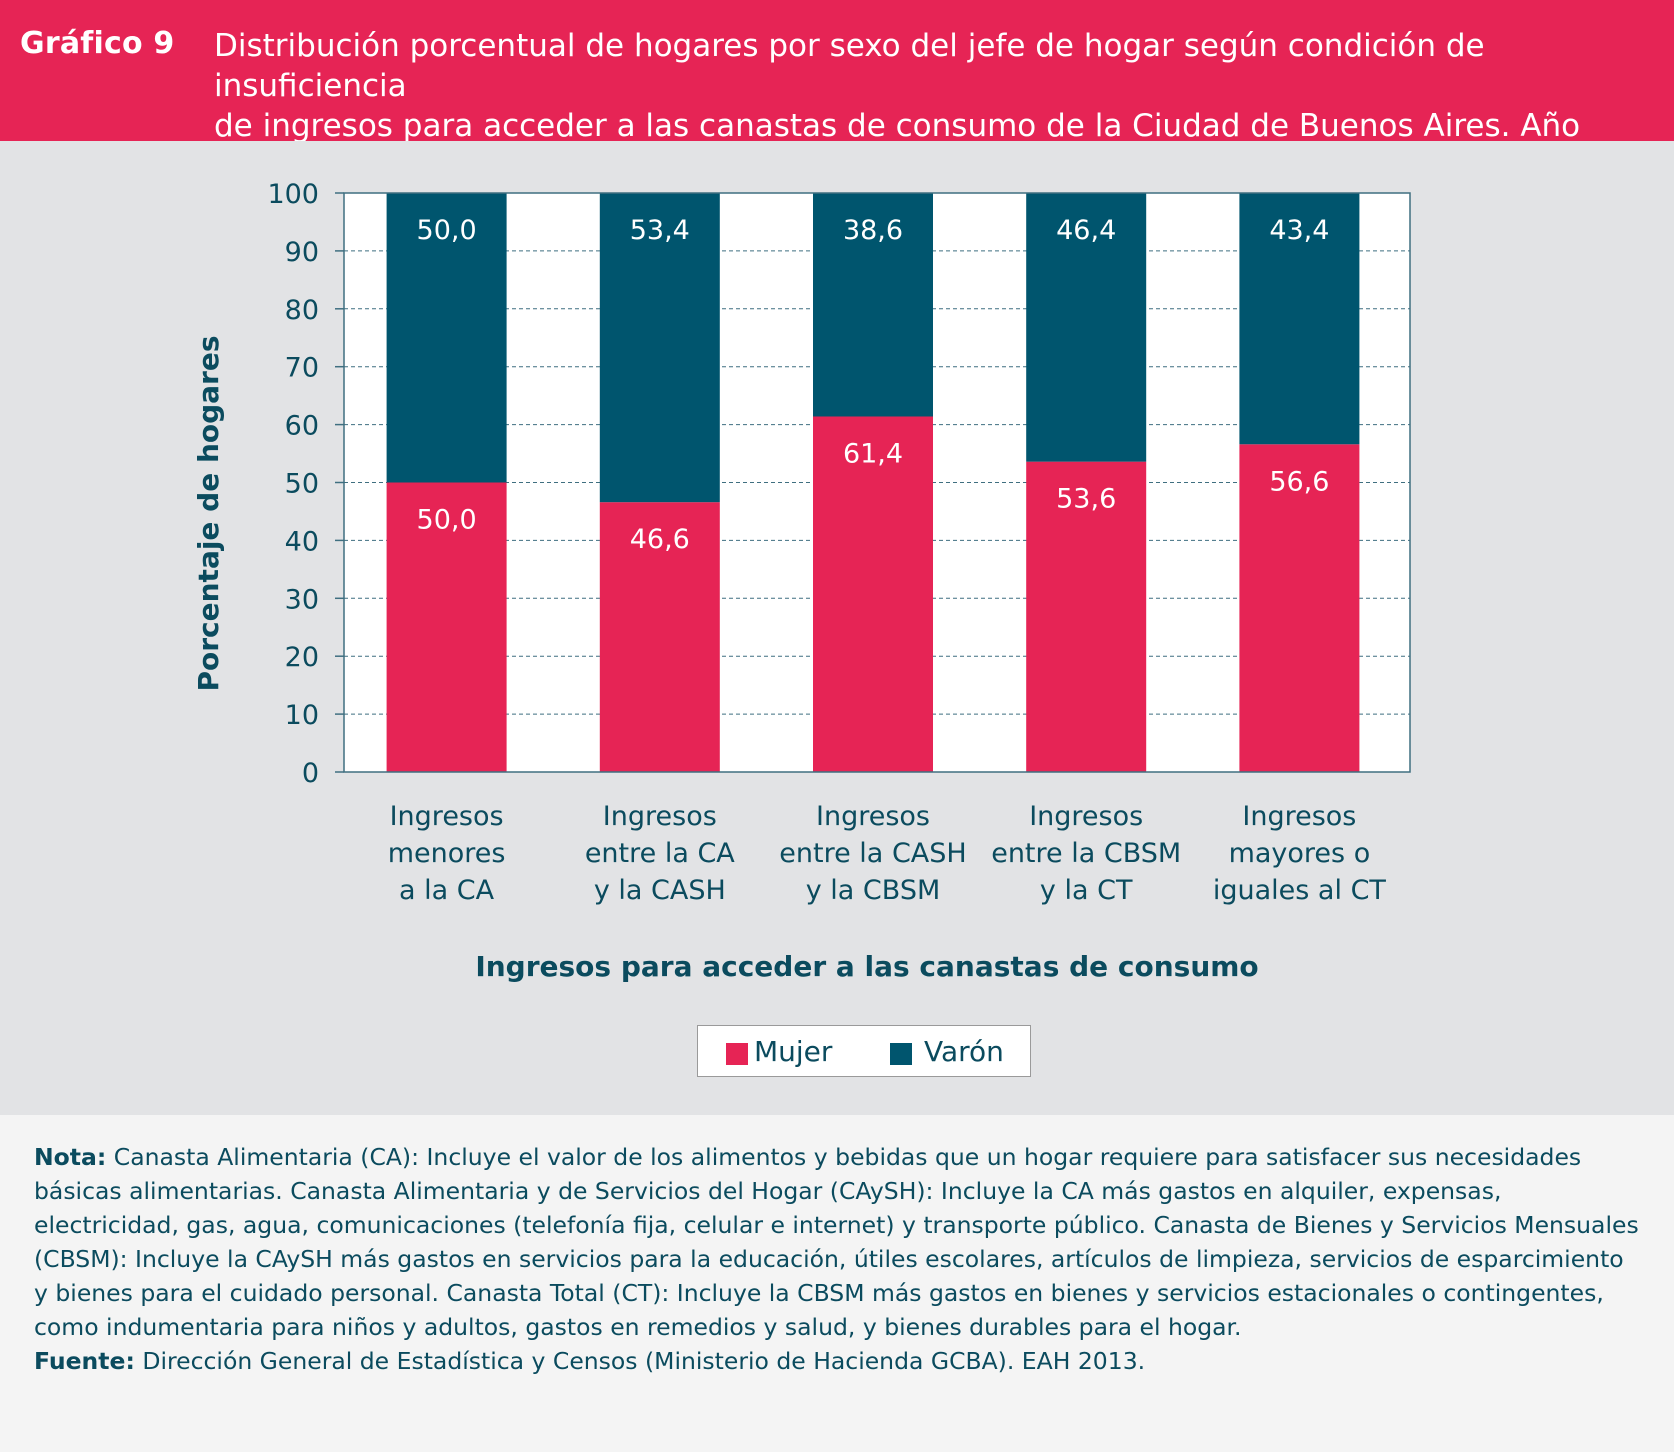 This screenshot has width=1674, height=1452. Describe the element at coordinates (660, 230) in the screenshot. I see `data-label-varon: 53,4` at that location.